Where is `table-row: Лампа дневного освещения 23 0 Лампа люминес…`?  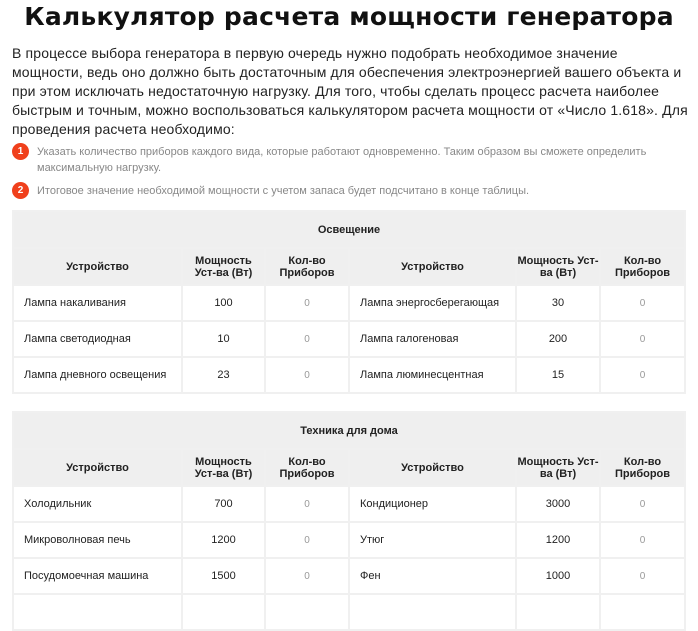 table-row: Лампа дневного освещения 23 0 Лампа люминес… is located at coordinates (349, 375).